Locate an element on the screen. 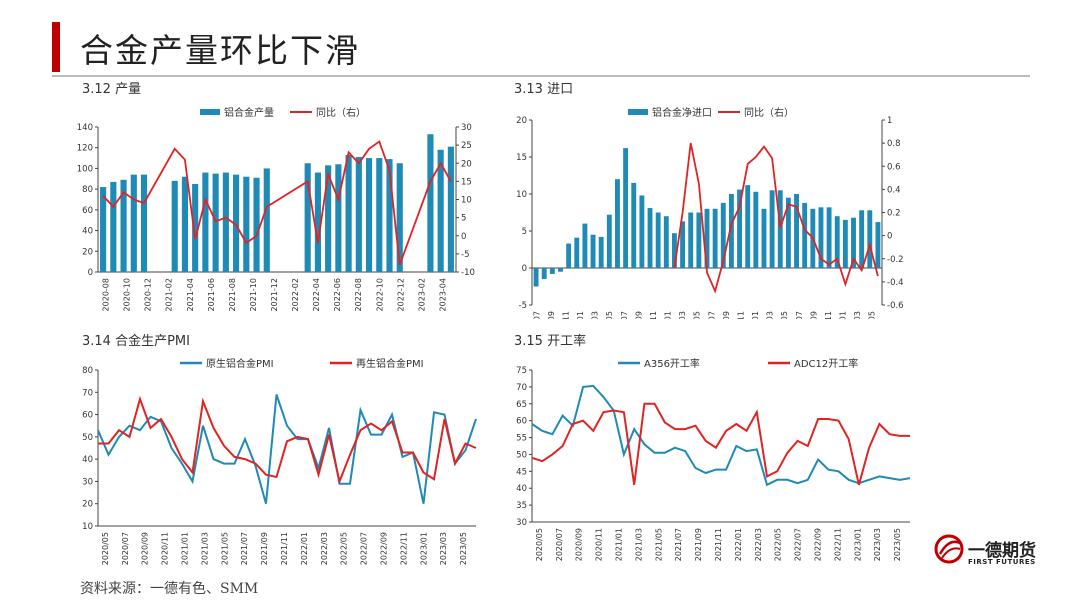 The image size is (1080, 608). y-right-tick-label: 1 is located at coordinates (889, 121).